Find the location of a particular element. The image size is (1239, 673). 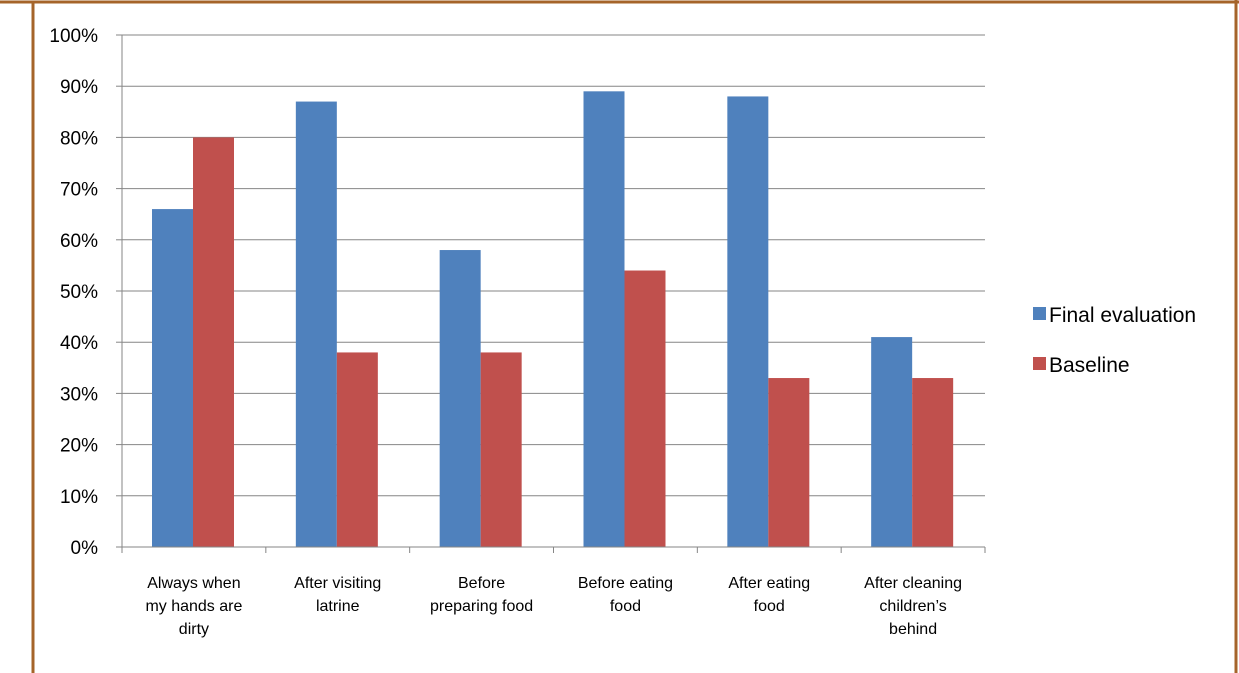

y-tick-label: 40% is located at coordinates (79, 343).